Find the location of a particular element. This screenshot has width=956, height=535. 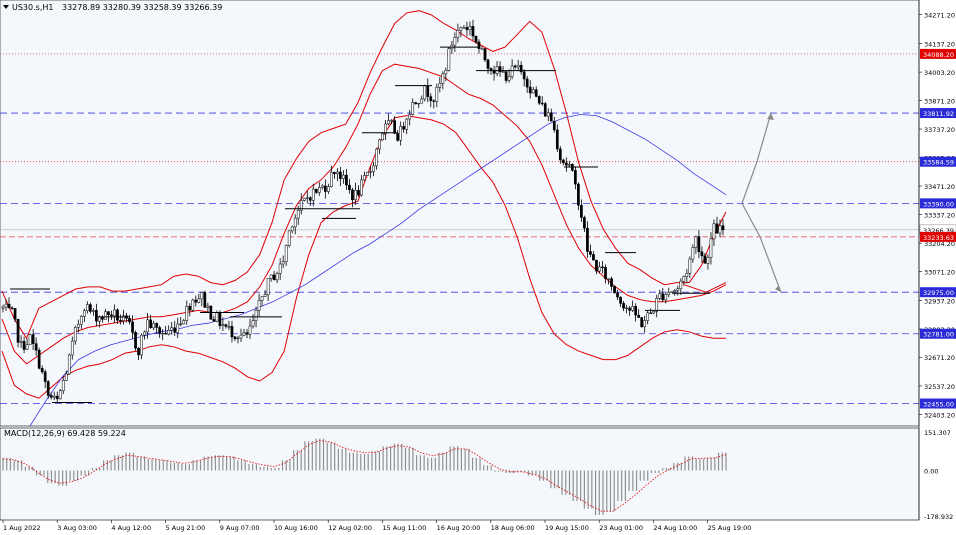

time-tick-label: 19 Aug 15:00 is located at coordinates (567, 528).